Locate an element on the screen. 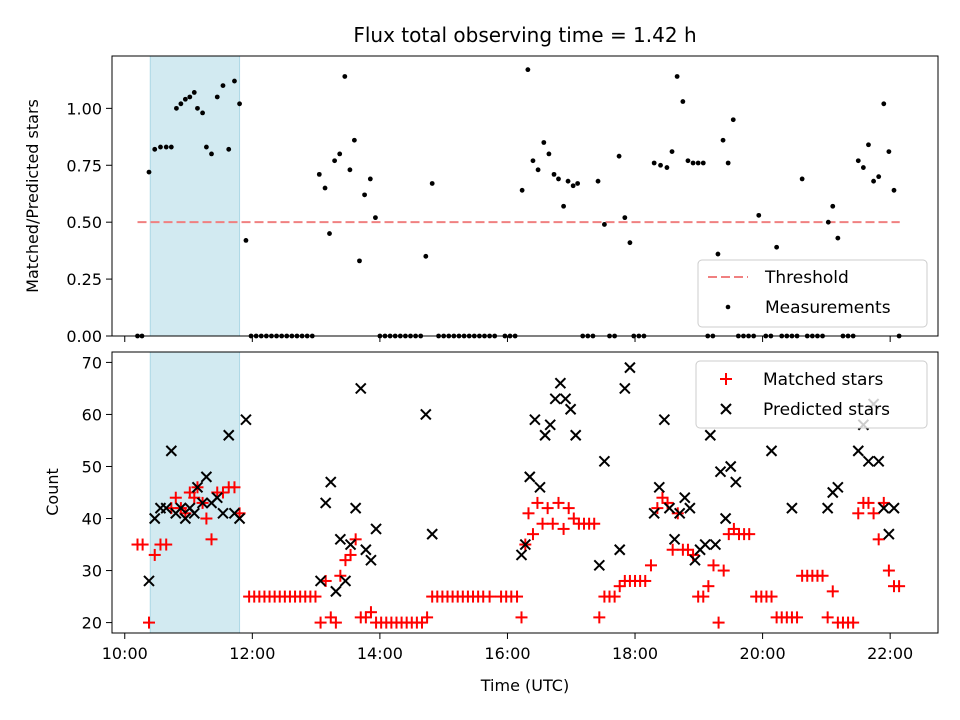 This screenshot has height=720, width=960. bottom-legend-box is located at coordinates (811, 394).